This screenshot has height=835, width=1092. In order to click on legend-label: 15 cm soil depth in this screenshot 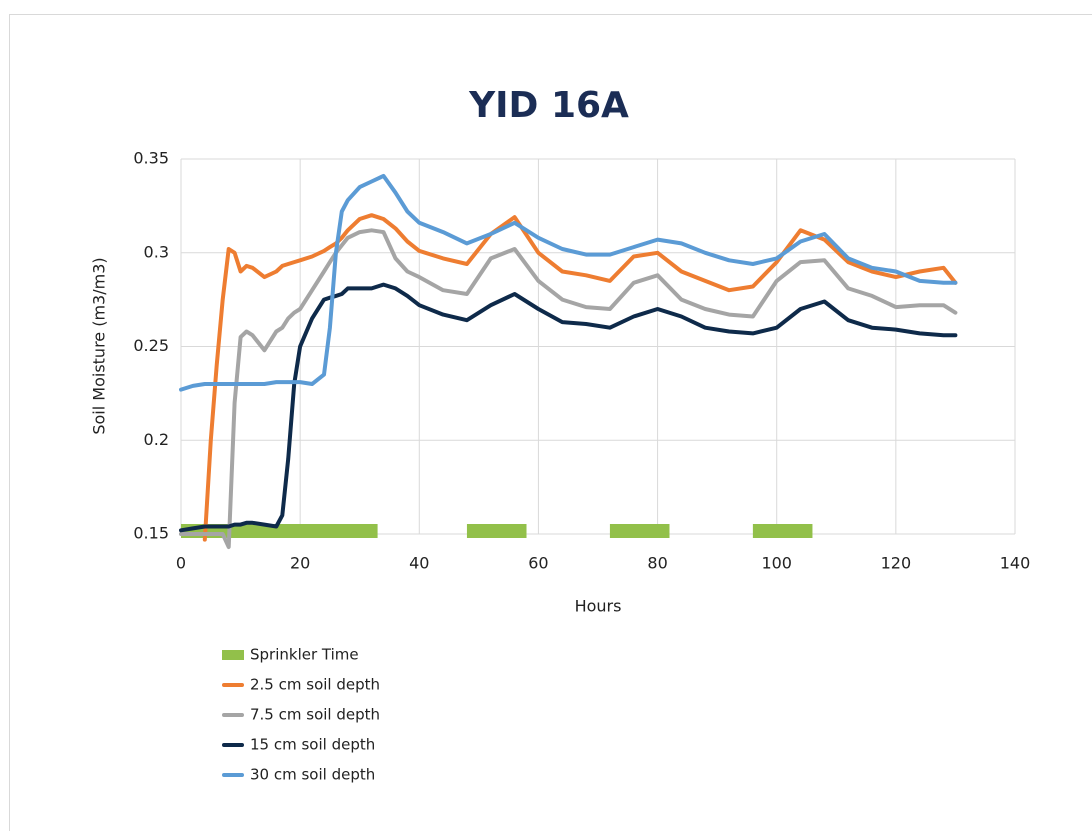, I will do `click(312, 745)`.